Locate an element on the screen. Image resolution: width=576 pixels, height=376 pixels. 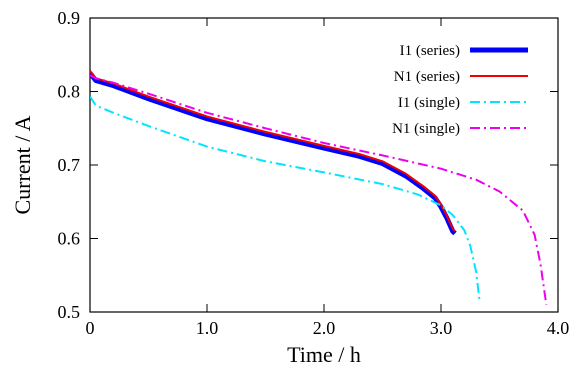
x-tick-label: 2.0 is located at coordinates (324, 328).